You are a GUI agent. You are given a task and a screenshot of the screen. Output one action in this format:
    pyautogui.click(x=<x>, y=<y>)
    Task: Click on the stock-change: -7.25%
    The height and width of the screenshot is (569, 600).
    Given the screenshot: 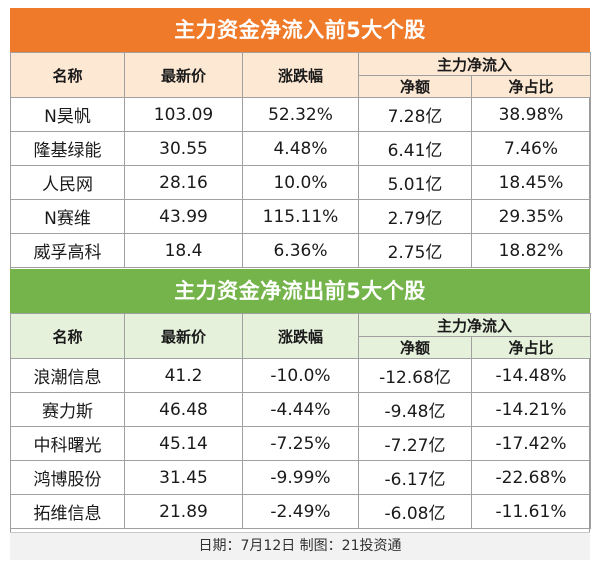 What is the action you would take?
    pyautogui.click(x=300, y=443)
    